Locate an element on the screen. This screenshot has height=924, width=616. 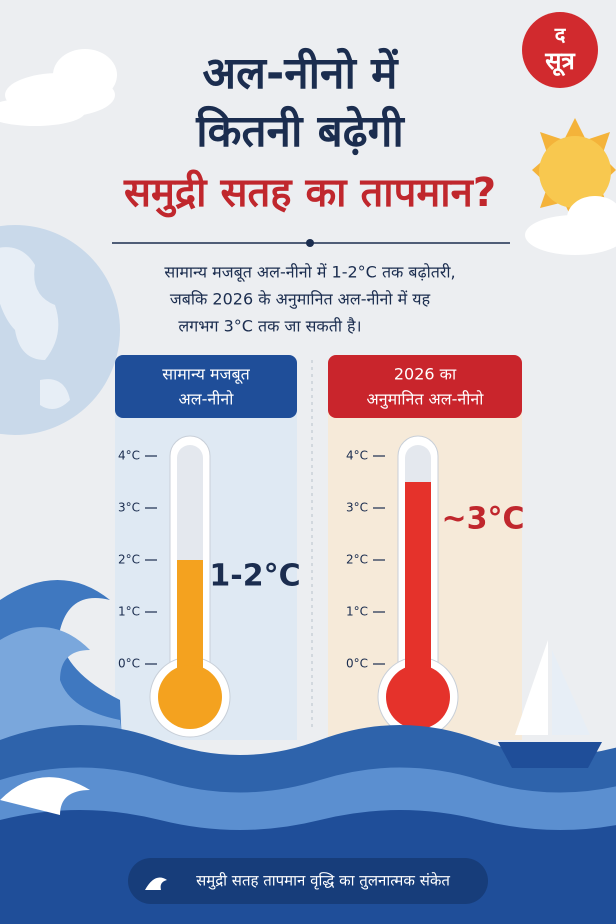
footer-pill is located at coordinates (308, 881).